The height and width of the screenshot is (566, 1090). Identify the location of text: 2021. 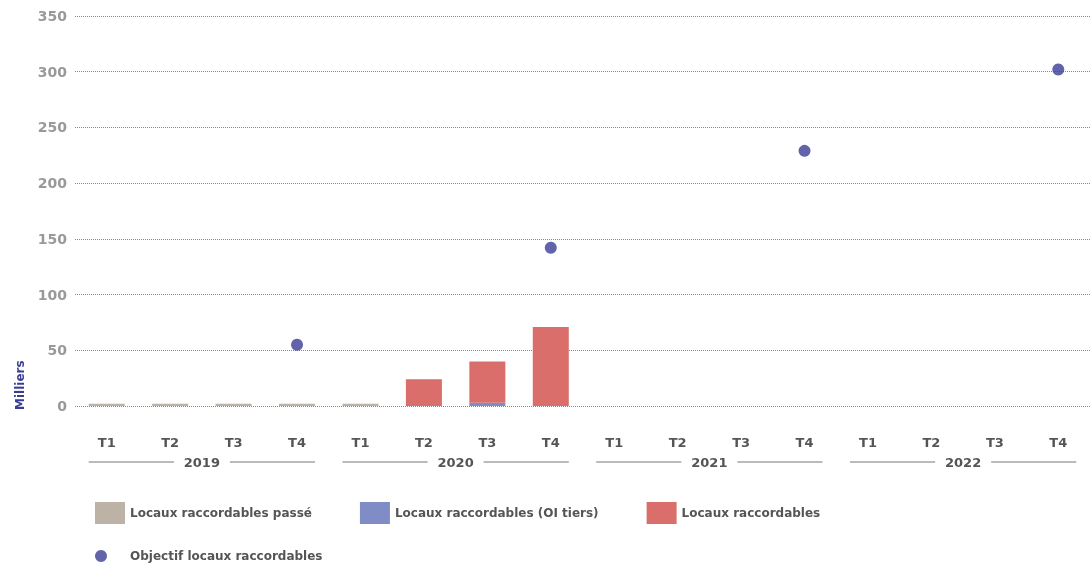
(709, 462).